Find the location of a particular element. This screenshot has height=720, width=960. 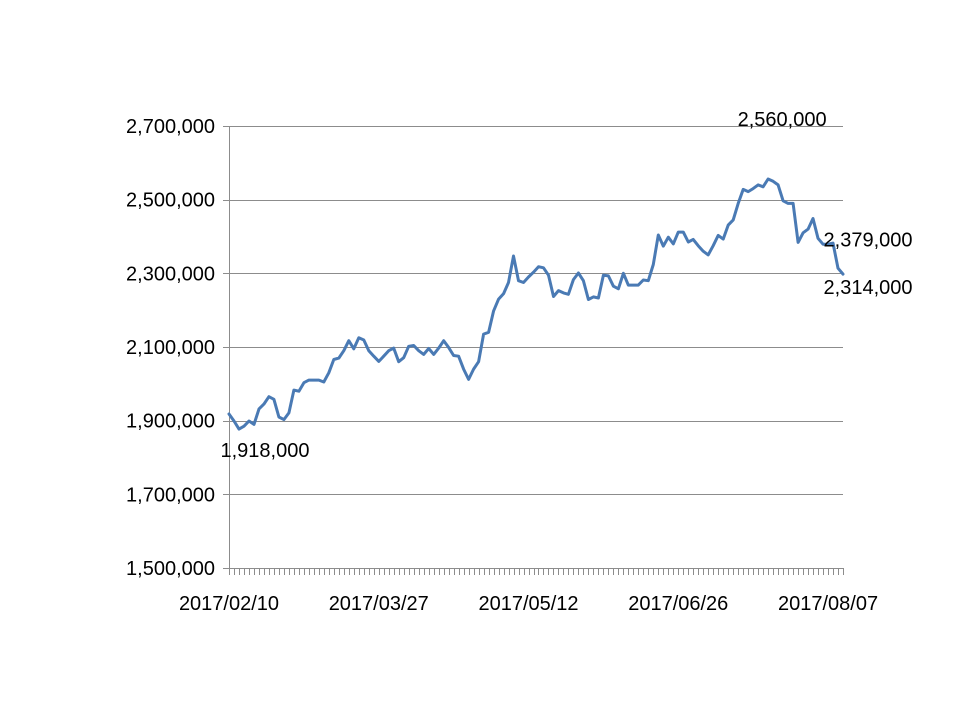

y-tick-label: 1,900,000 is located at coordinates (170, 422).